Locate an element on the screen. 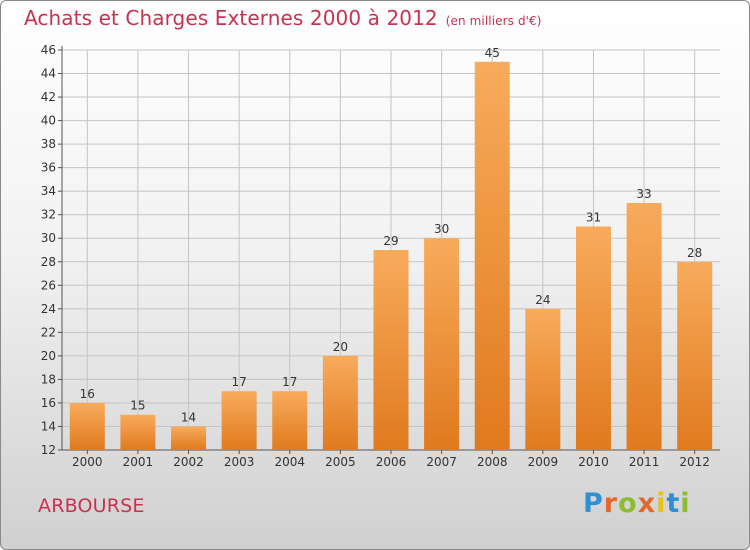 The image size is (750, 550). data-label: 24 is located at coordinates (542, 300).